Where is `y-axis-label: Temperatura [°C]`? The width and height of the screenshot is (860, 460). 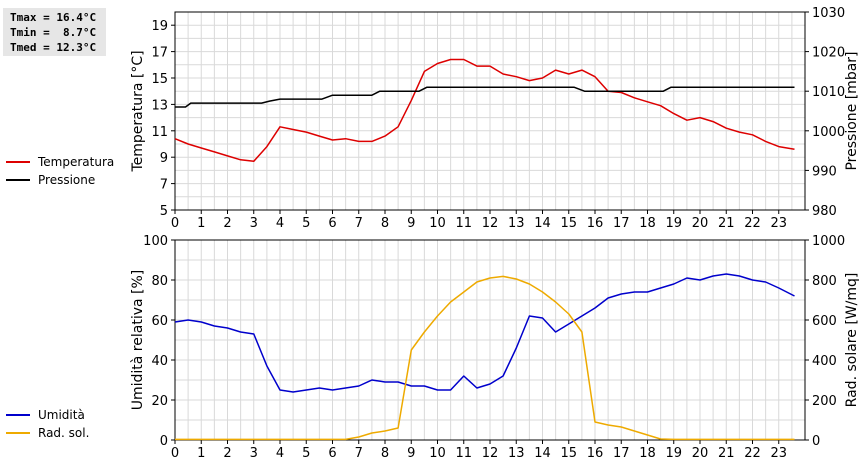 y-axis-label: Temperatura [°C] is located at coordinates (138, 111).